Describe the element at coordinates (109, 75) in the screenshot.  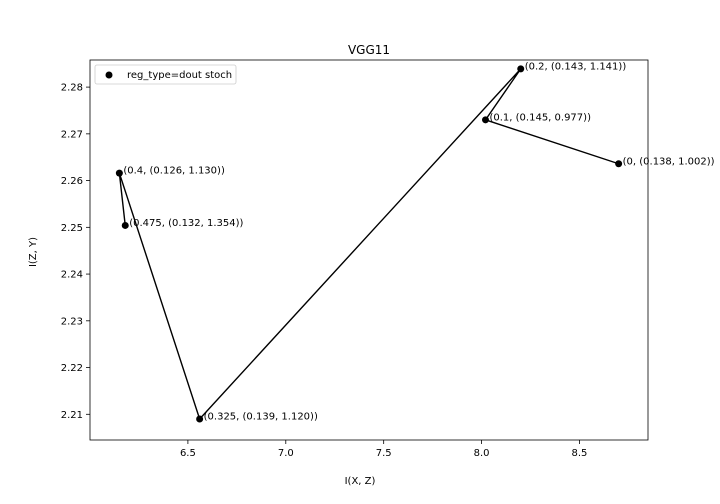
I see `legend-marker` at that location.